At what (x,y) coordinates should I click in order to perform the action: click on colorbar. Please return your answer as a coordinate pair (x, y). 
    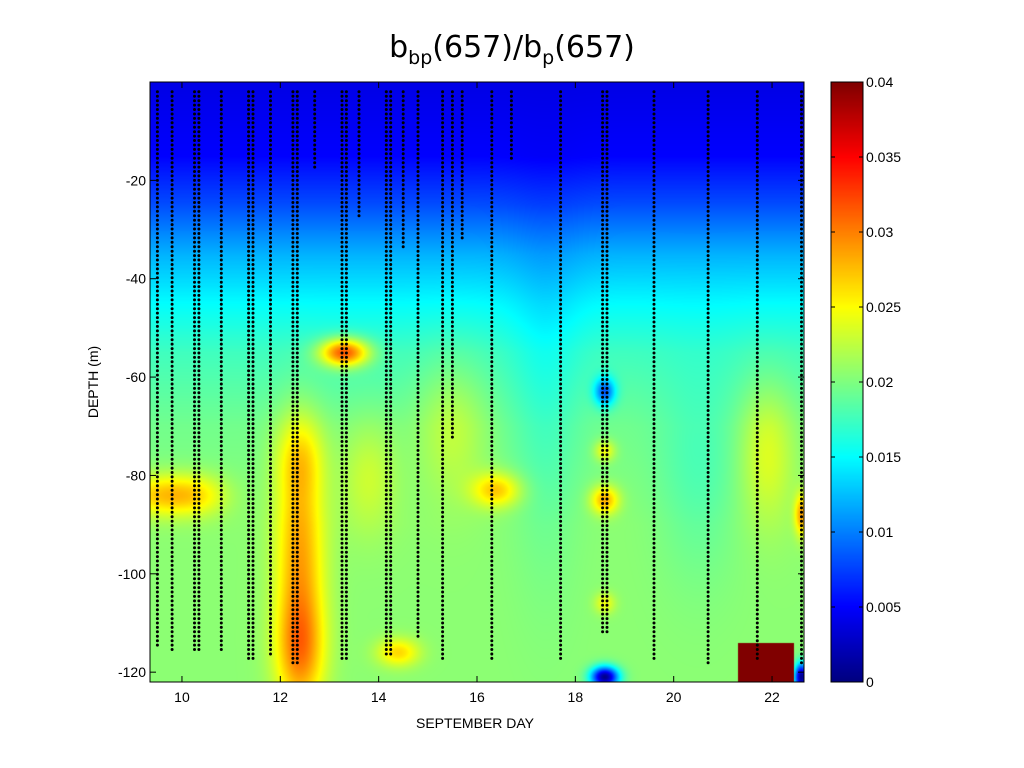
    Looking at the image, I should click on (847, 382).